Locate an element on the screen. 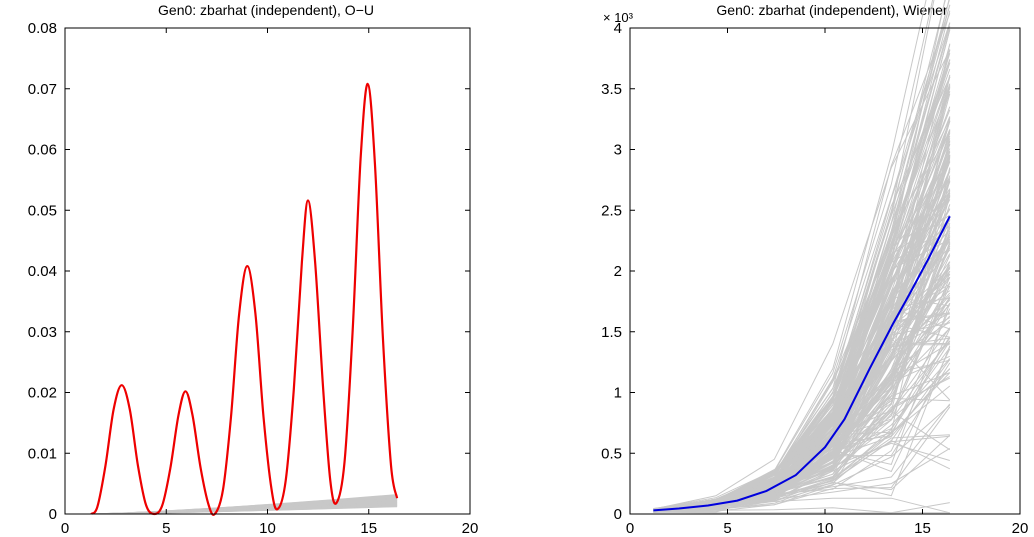 Image resolution: width=1034 pixels, height=537 pixels. y-tick-label: 0.08 is located at coordinates (42, 28).